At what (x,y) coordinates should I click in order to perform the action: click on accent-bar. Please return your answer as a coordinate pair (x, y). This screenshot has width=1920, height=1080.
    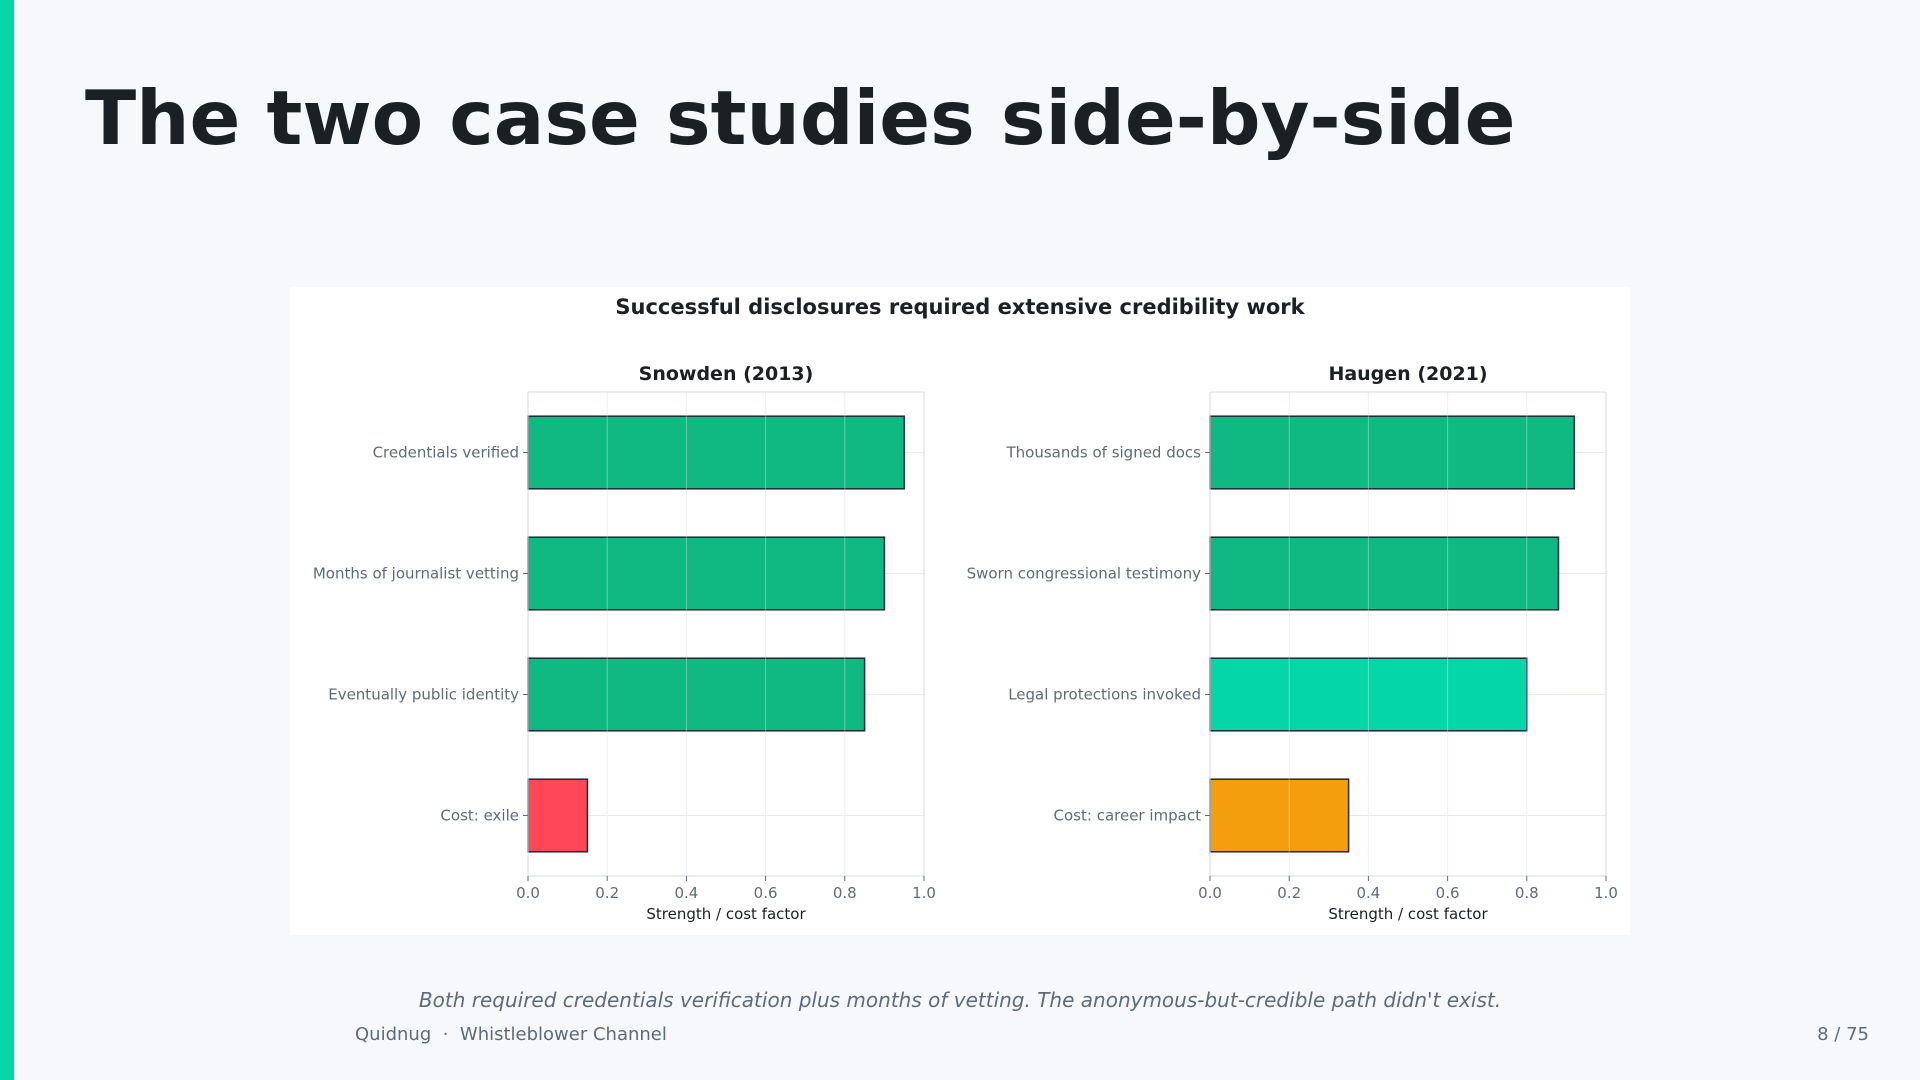
    Looking at the image, I should click on (7, 540).